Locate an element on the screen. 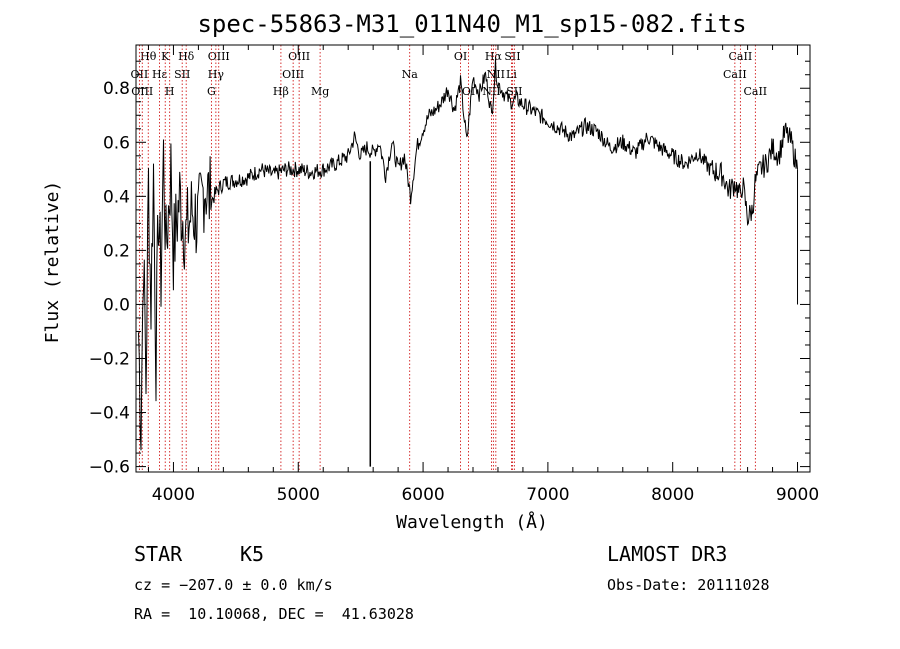 This screenshot has height=649, width=900. line-label: Na is located at coordinates (410, 74).